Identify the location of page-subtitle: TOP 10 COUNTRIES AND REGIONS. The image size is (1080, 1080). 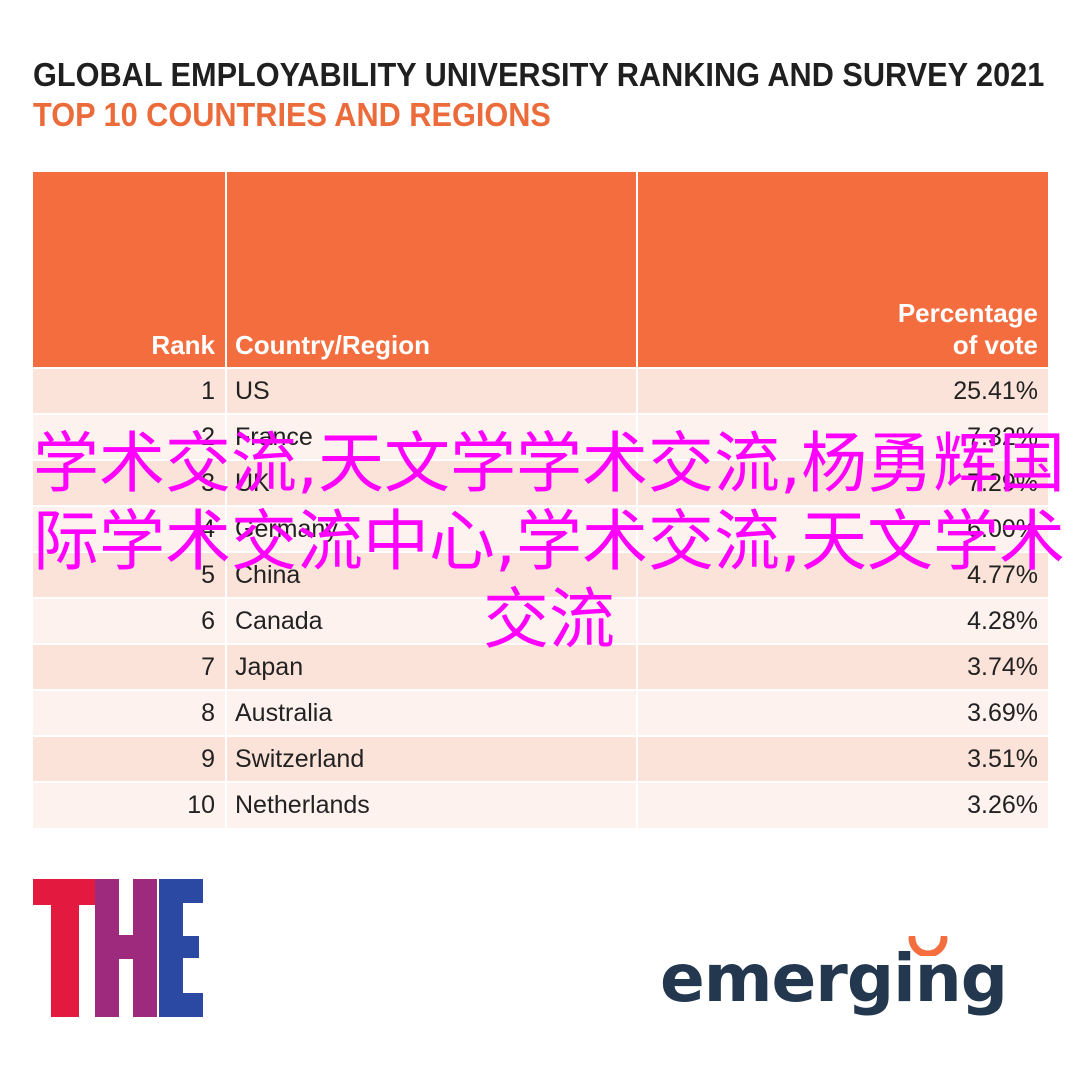
(292, 114).